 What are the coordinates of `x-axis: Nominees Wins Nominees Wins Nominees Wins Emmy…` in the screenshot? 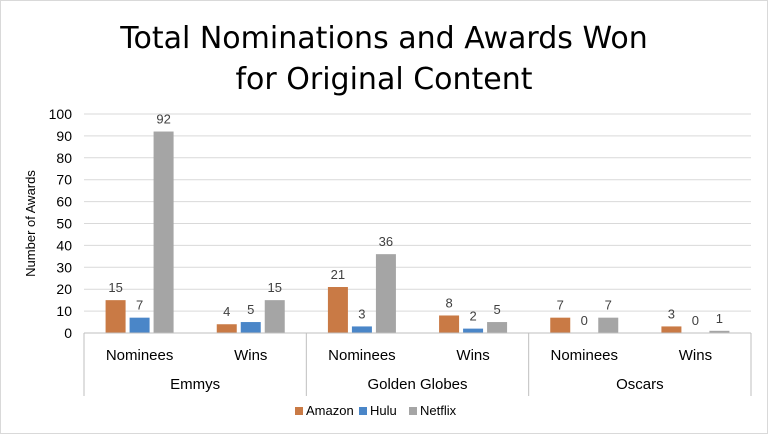 It's located at (417, 364).